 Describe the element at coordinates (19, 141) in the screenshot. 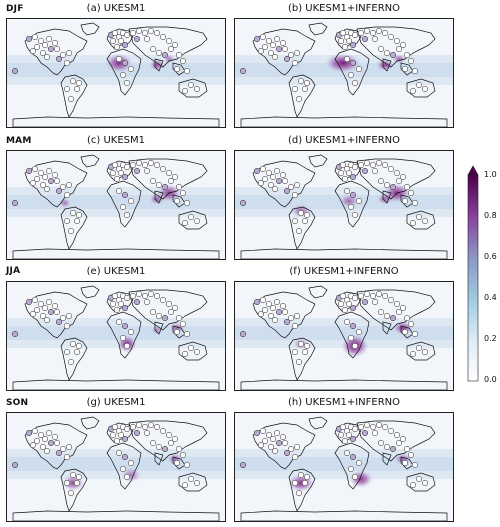

I see `season-label-mam: MAM` at that location.